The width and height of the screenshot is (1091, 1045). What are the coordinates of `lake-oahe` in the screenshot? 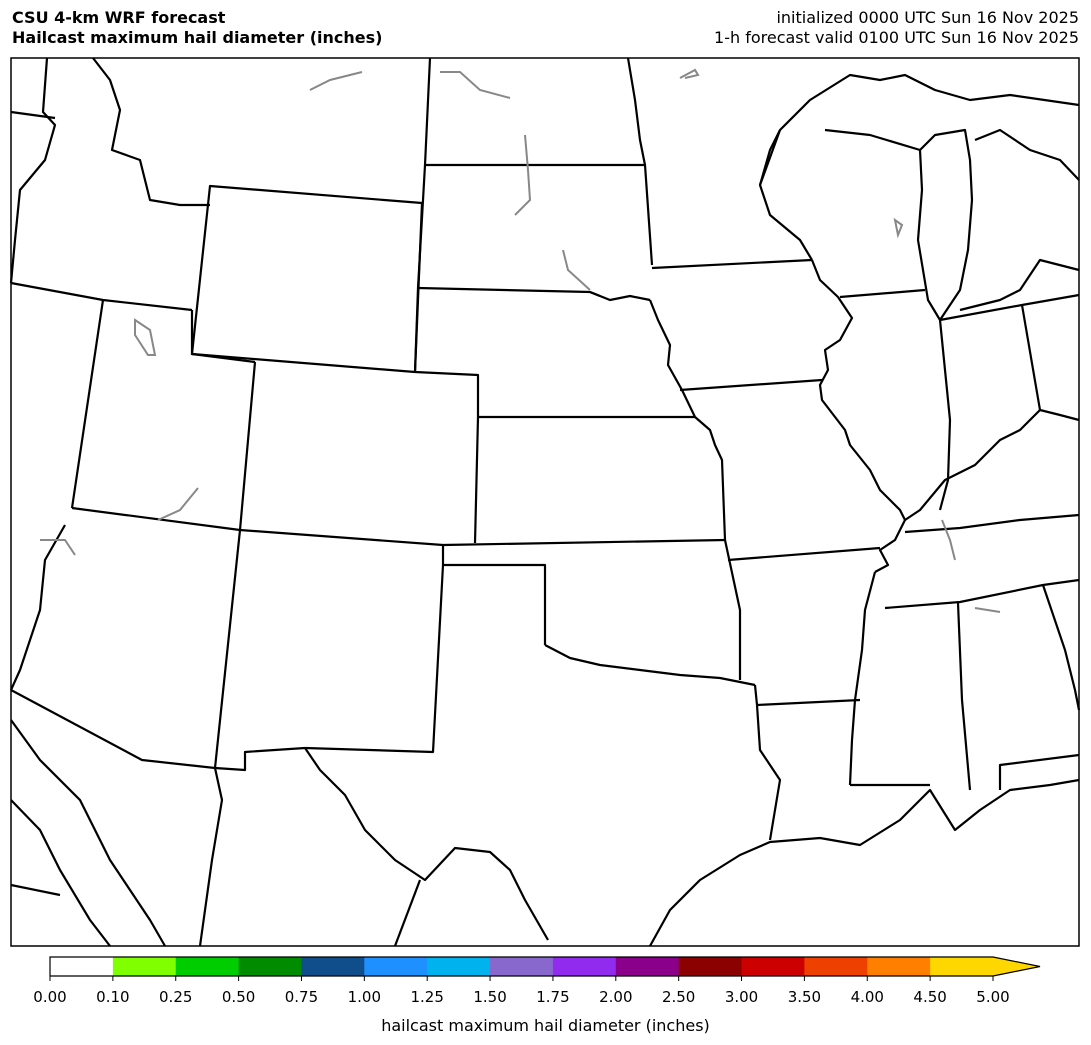 It's located at (523, 175).